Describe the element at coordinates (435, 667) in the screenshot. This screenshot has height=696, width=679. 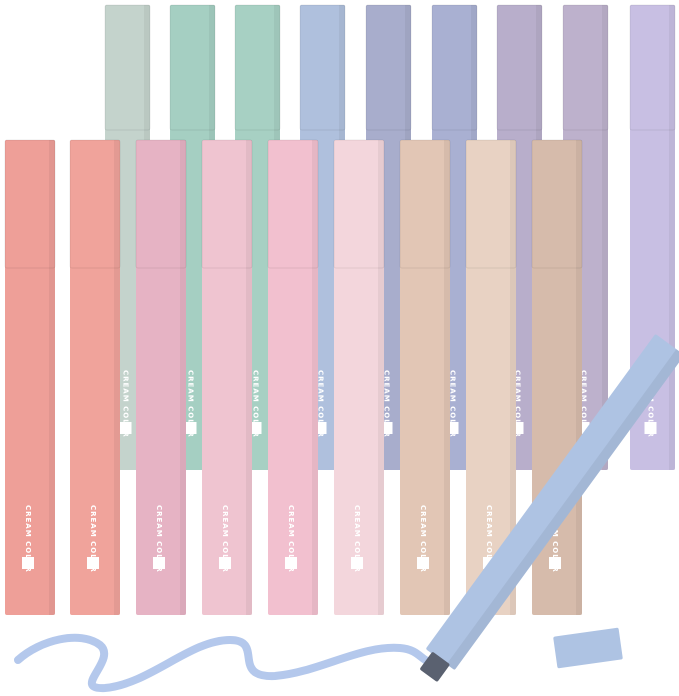
I see `chisel-tip` at that location.